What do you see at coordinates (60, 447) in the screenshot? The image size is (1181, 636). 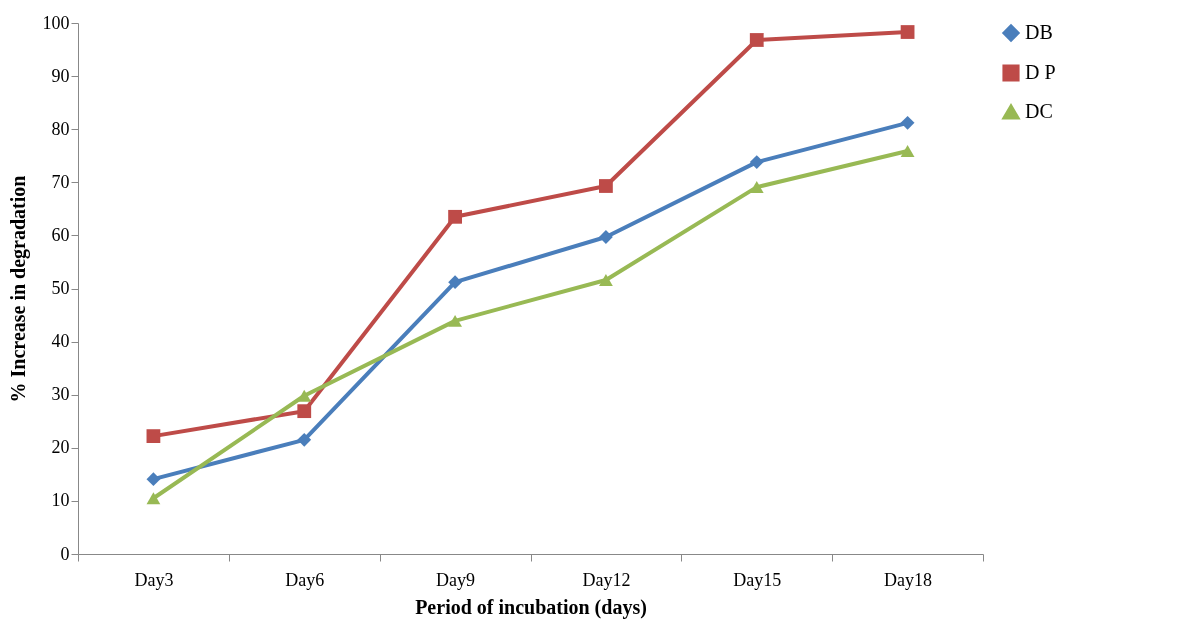 I see `y-tick-label: 20` at bounding box center [60, 447].